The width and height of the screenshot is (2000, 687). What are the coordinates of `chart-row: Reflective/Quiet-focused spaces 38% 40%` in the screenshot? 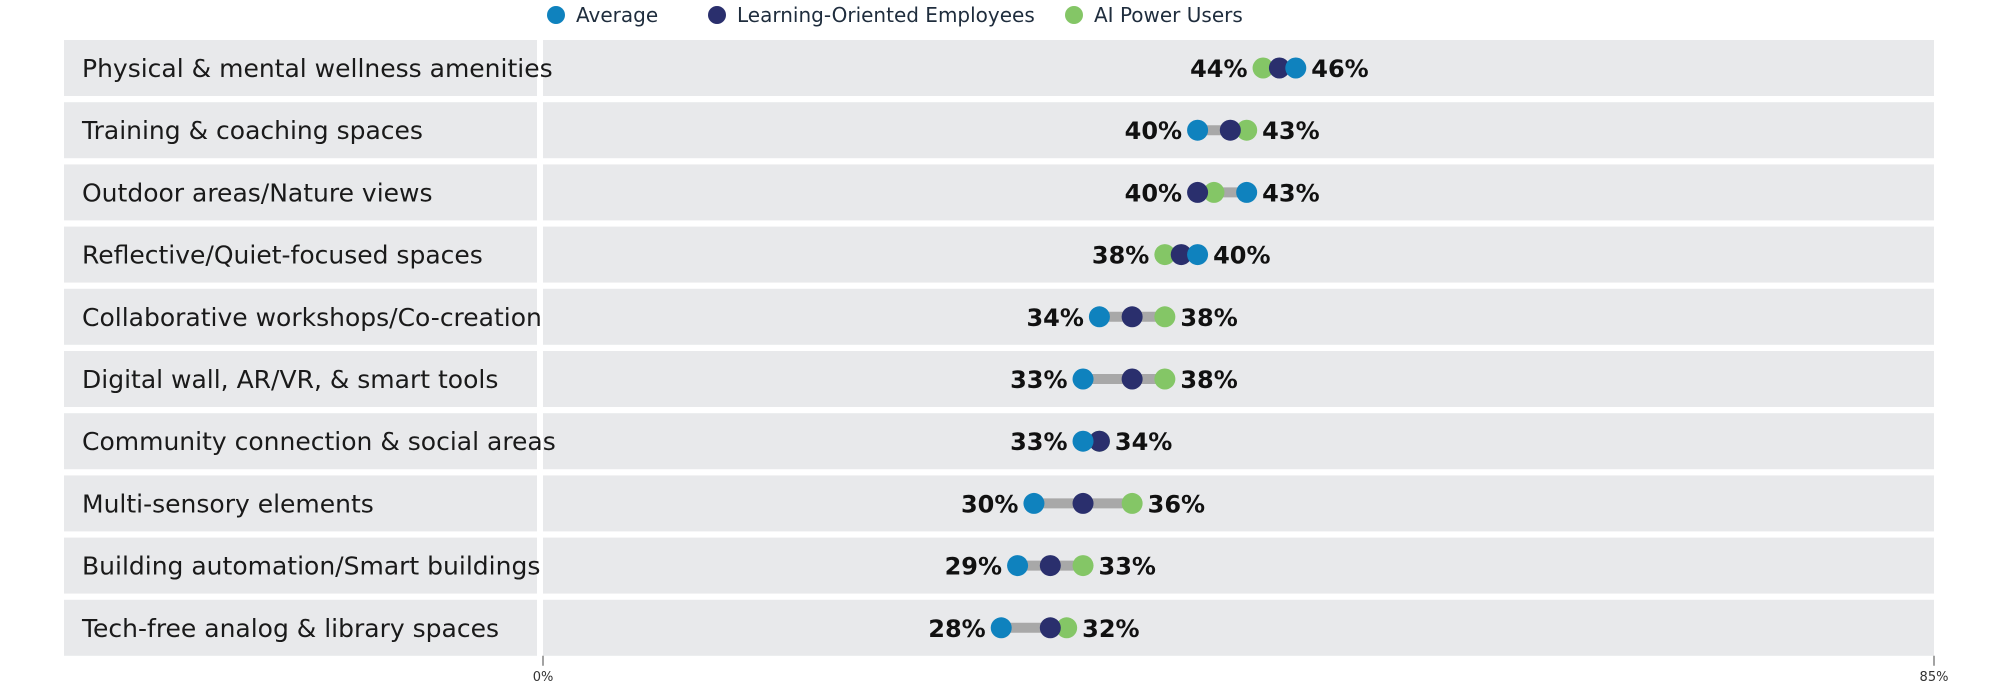 It's located at (999, 254).